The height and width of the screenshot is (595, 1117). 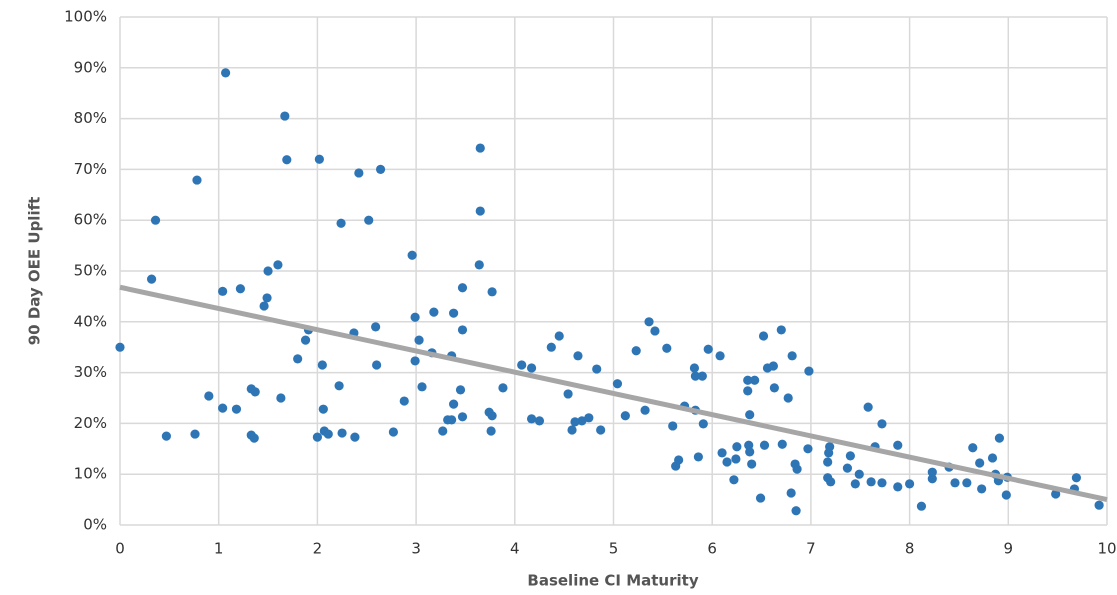 I want to click on y-tick-label: 100%, so click(x=85, y=17).